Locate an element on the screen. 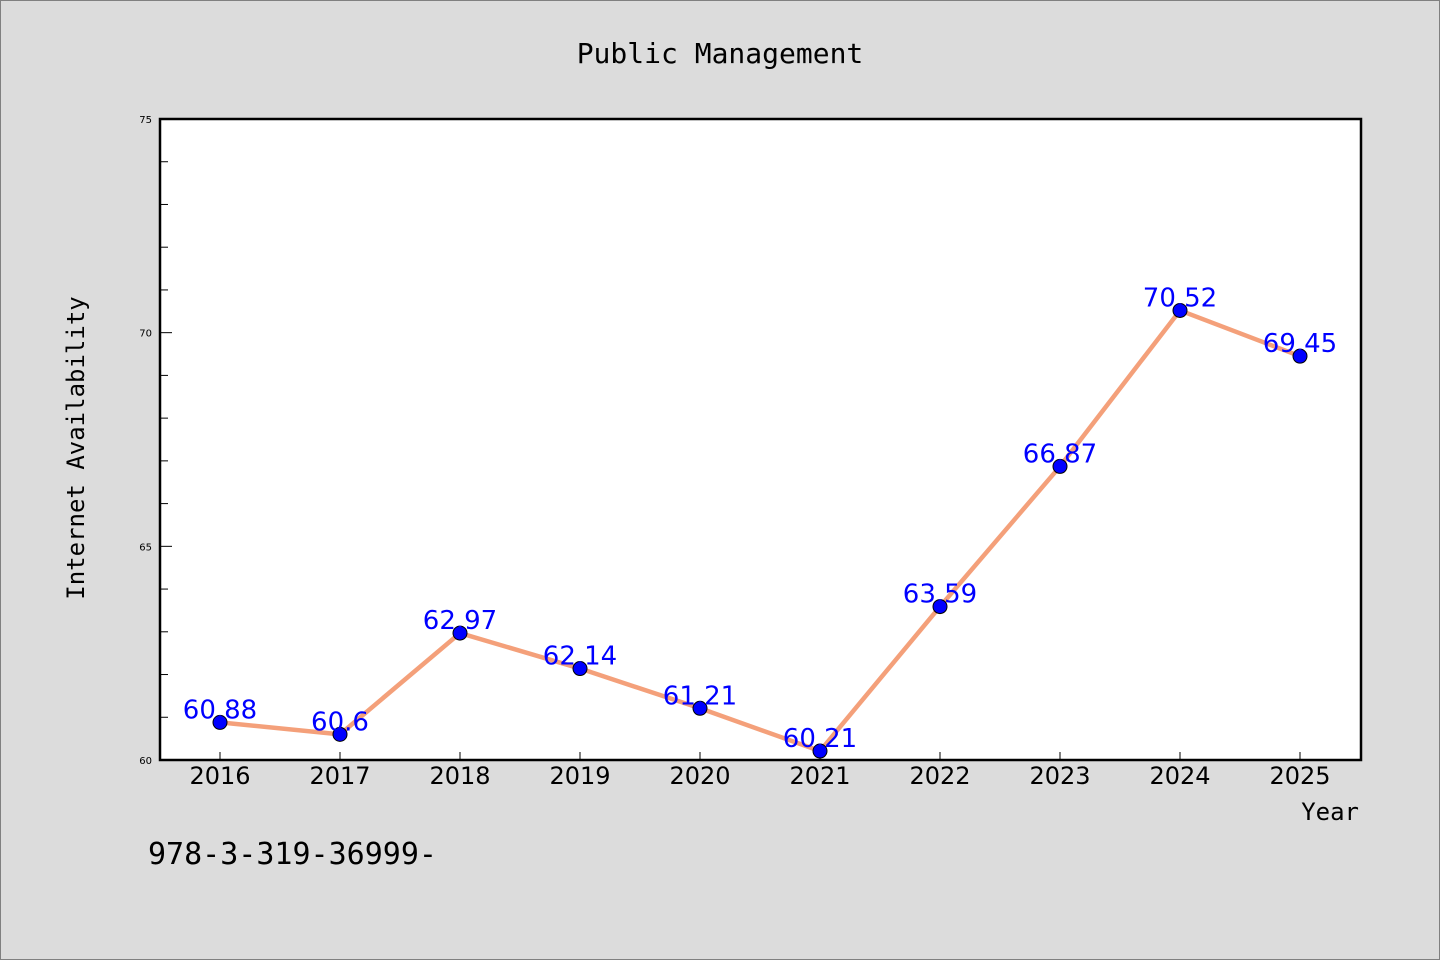 The height and width of the screenshot is (960, 1440). x-axis-ticks: 2016 2017 2018 2019 2020 2021 2022 2023 2024 2025 is located at coordinates (760, 771).